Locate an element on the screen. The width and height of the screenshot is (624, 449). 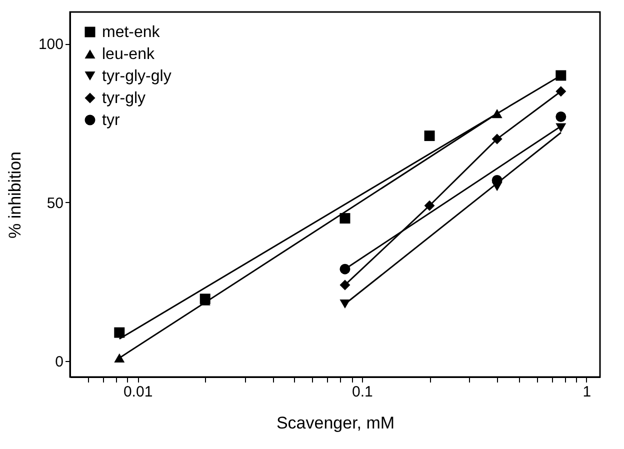
x-tick-label: 0.1 is located at coordinates (362, 392).